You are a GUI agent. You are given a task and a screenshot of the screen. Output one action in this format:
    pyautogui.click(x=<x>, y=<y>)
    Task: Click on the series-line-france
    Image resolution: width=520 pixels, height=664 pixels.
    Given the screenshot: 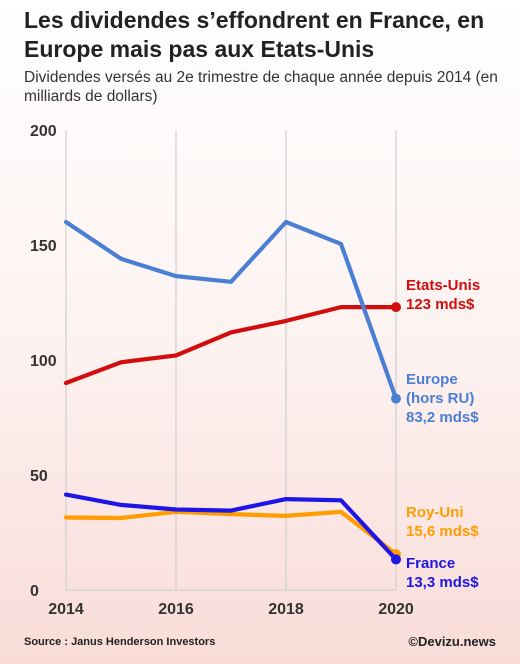 What is the action you would take?
    pyautogui.click(x=231, y=527)
    